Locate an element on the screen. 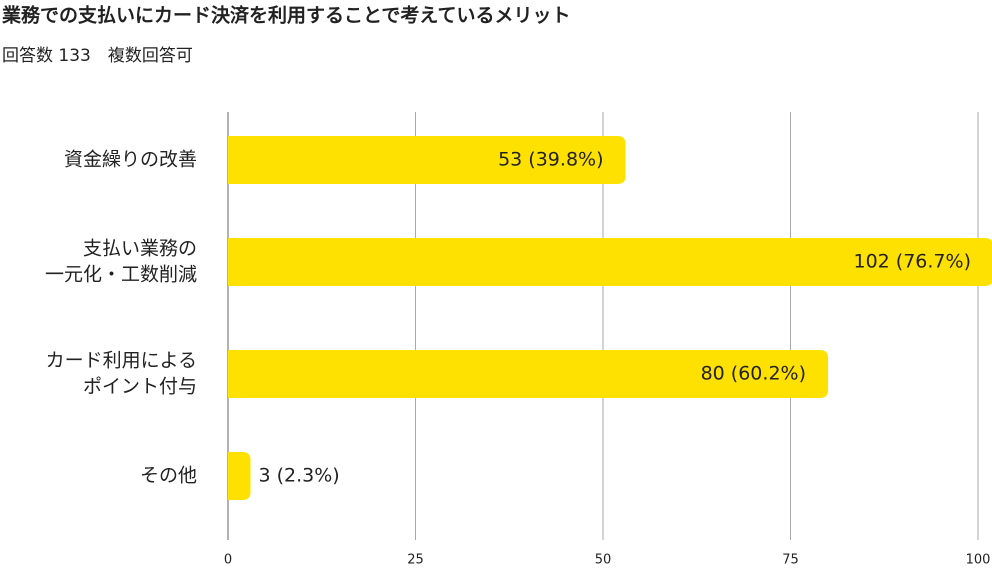  chart-subtitle: 回答数 133 複数回答可 is located at coordinates (97, 56).